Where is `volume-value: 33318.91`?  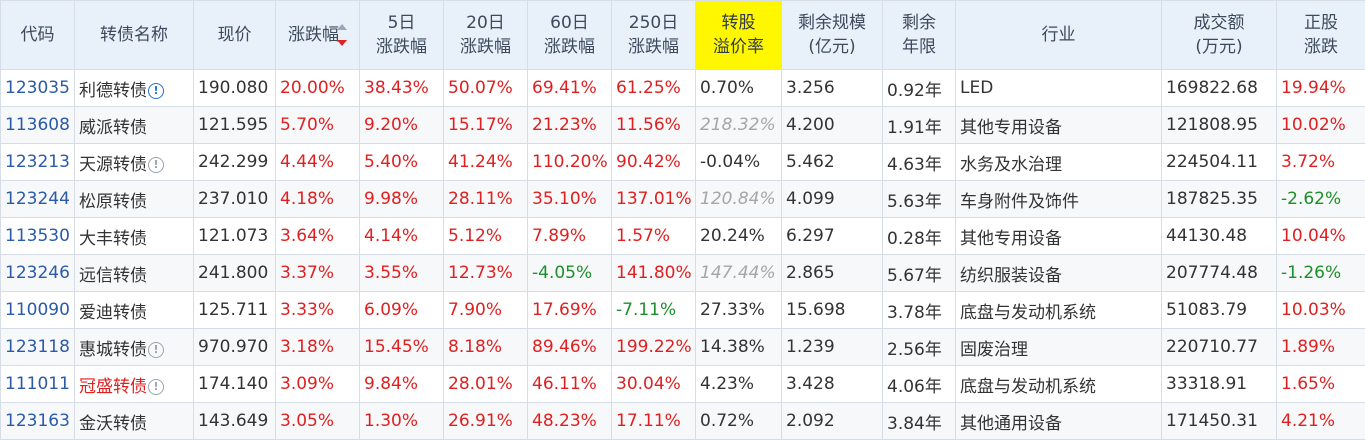
volume-value: 33318.91 is located at coordinates (1219, 384).